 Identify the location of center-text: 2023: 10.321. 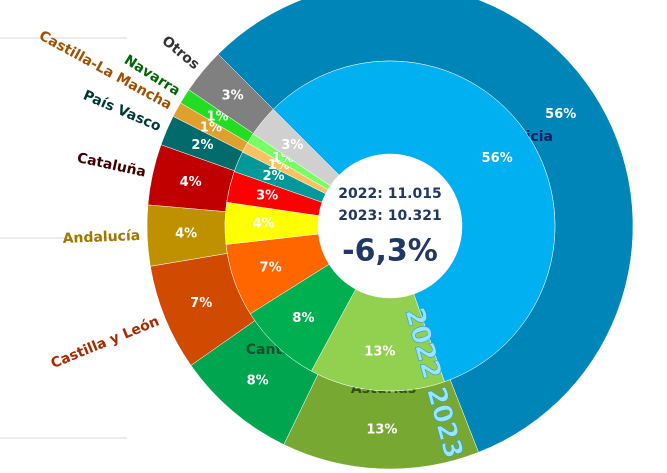
(389, 216).